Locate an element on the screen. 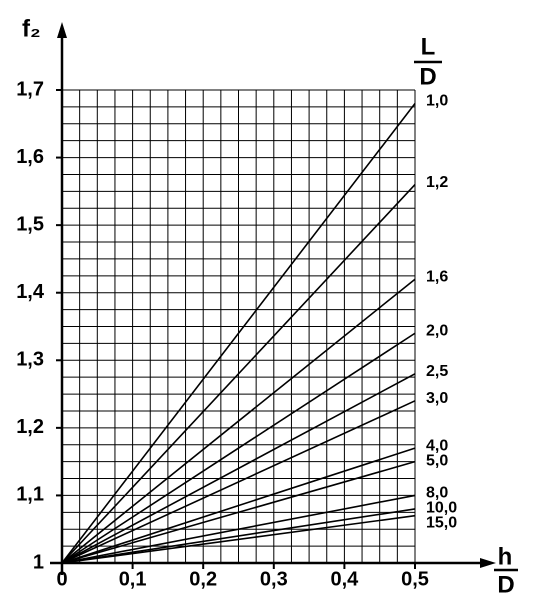 The width and height of the screenshot is (538, 606). series-label: 10,0 is located at coordinates (441, 508).